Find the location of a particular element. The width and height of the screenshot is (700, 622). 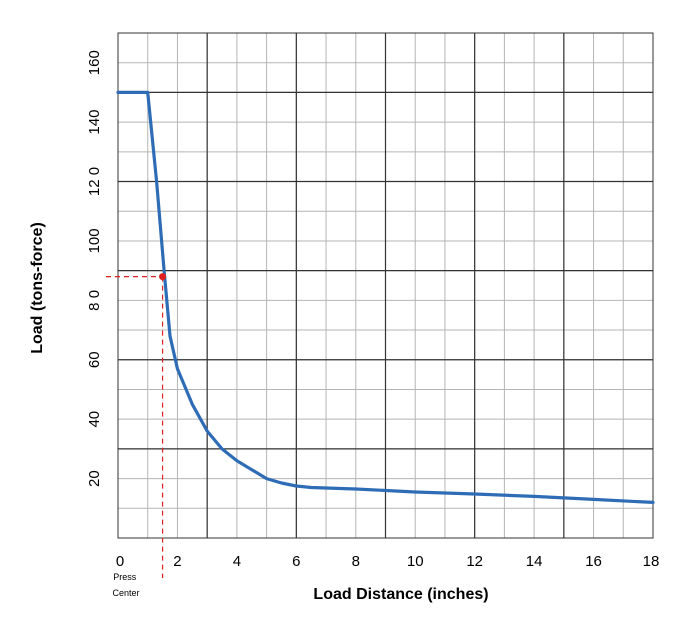

x-tick-label: 2 is located at coordinates (177, 561).